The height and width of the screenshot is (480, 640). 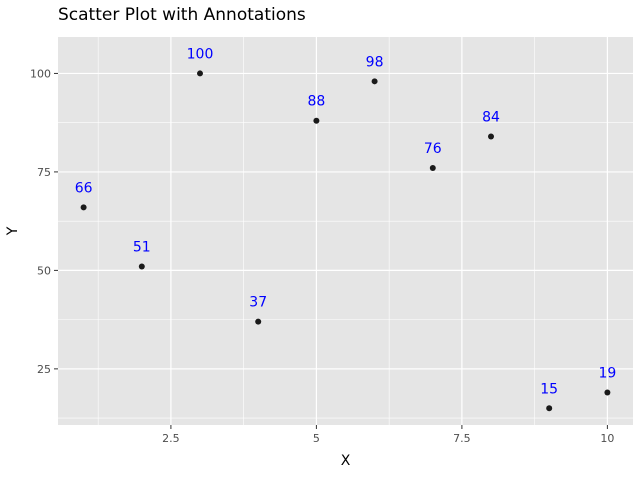 What do you see at coordinates (44, 270) in the screenshot?
I see `y-tick-label: 50` at bounding box center [44, 270].